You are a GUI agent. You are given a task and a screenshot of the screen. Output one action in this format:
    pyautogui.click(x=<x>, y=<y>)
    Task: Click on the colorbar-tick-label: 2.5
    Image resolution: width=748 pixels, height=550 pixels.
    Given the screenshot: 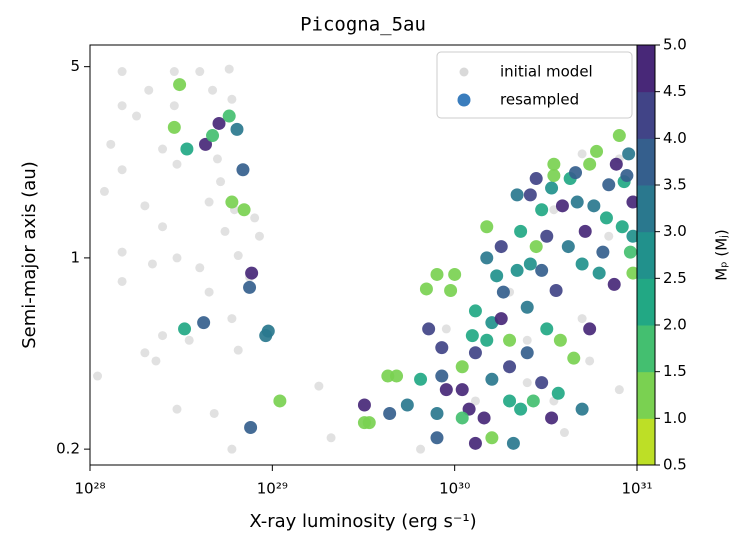 What is the action you would take?
    pyautogui.click(x=675, y=278)
    